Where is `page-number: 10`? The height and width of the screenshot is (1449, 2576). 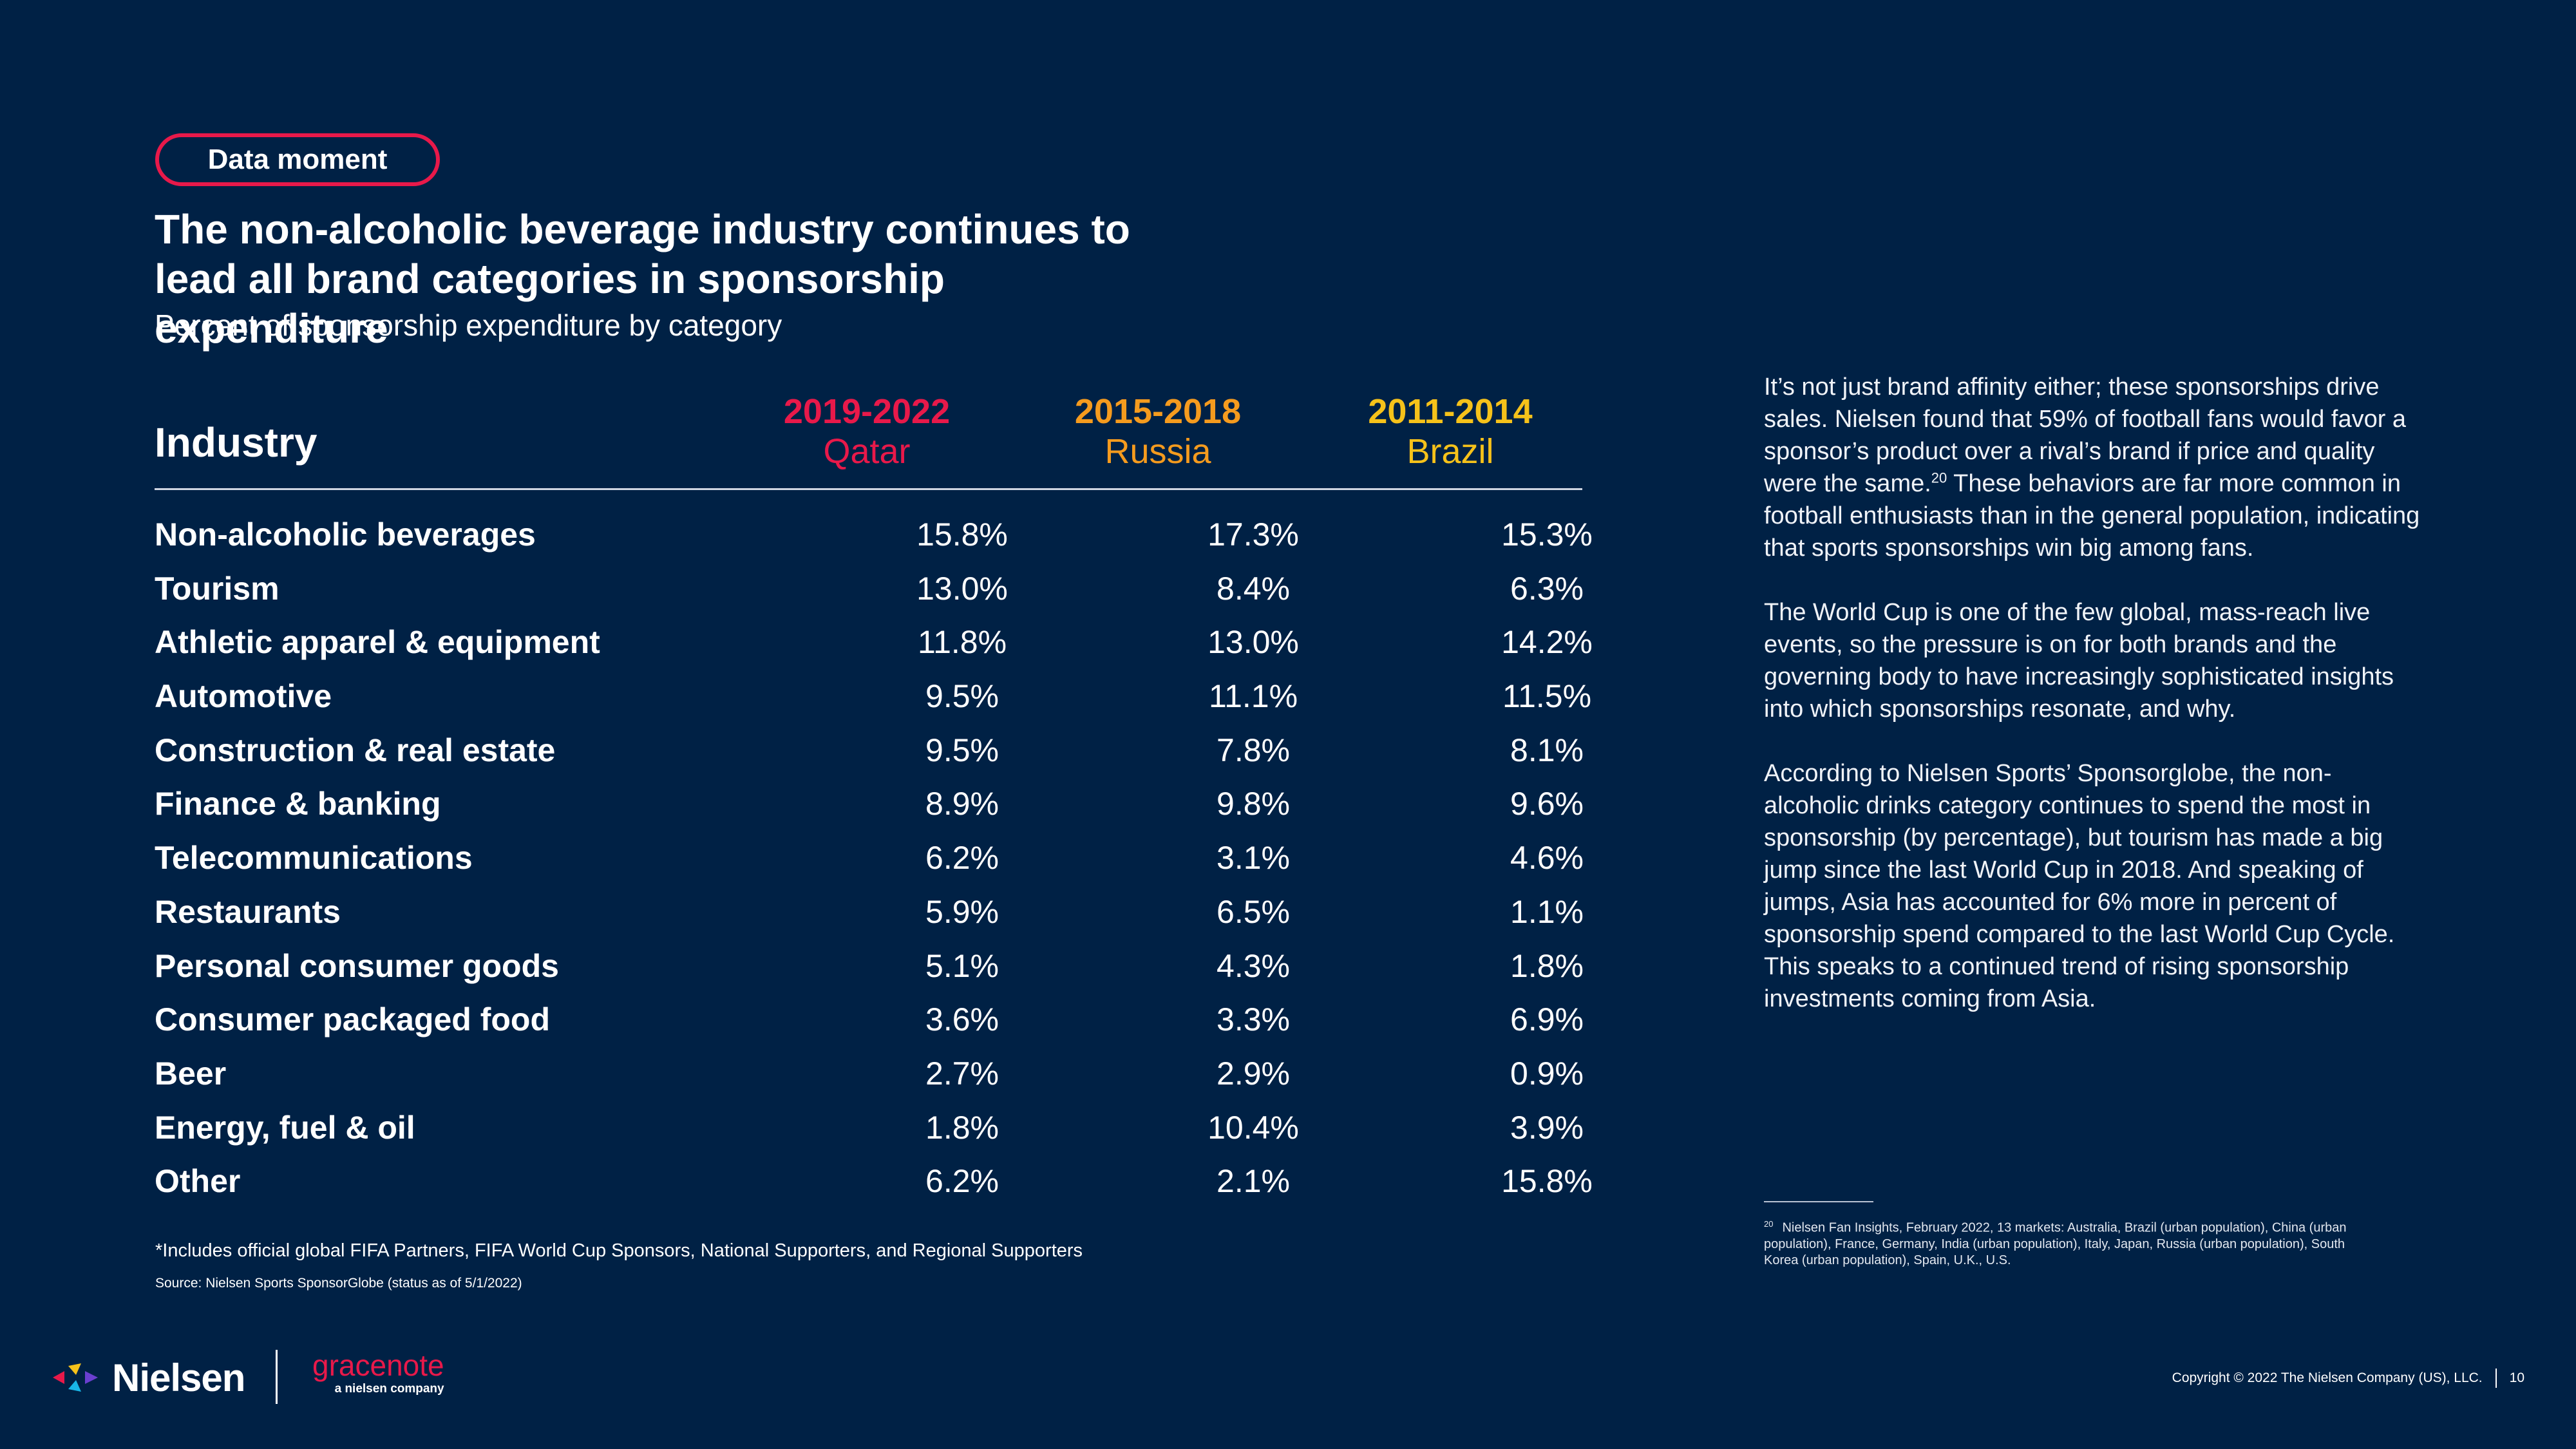 page-number: 10 is located at coordinates (2516, 1378).